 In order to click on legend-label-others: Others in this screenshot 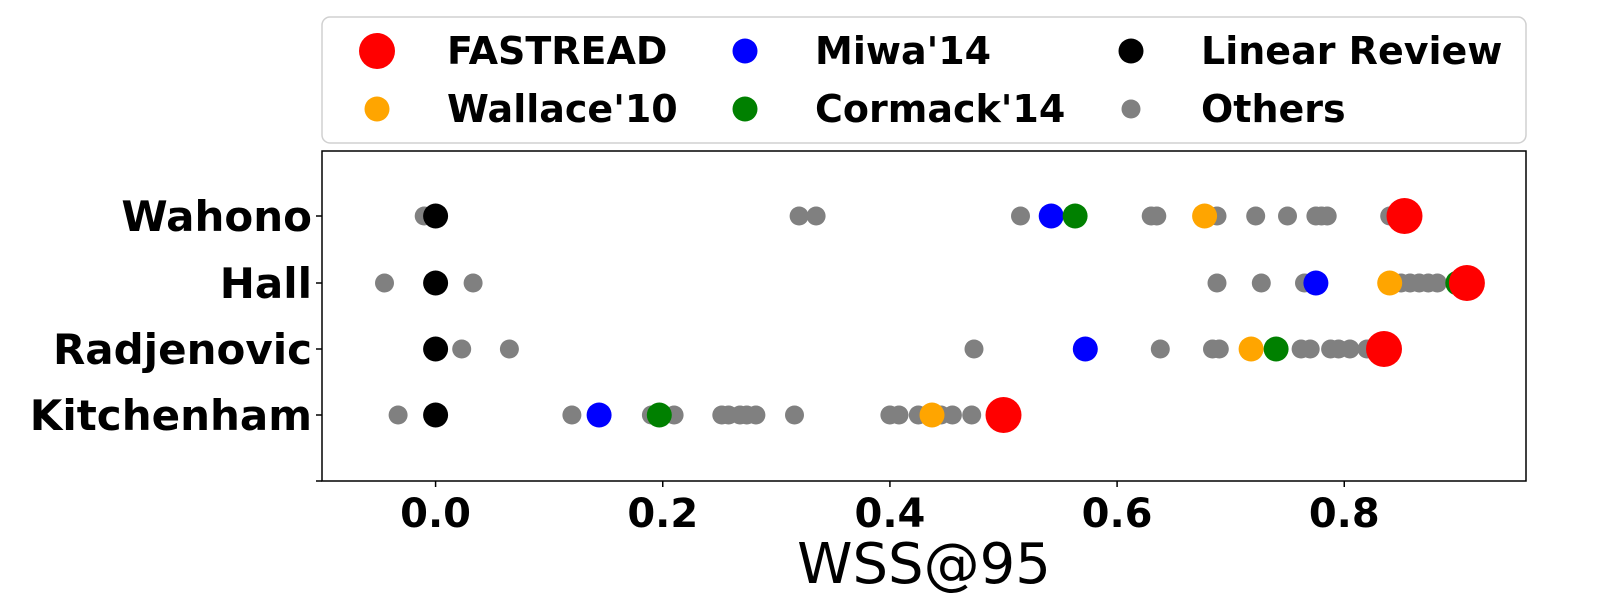, I will do `click(1273, 109)`.